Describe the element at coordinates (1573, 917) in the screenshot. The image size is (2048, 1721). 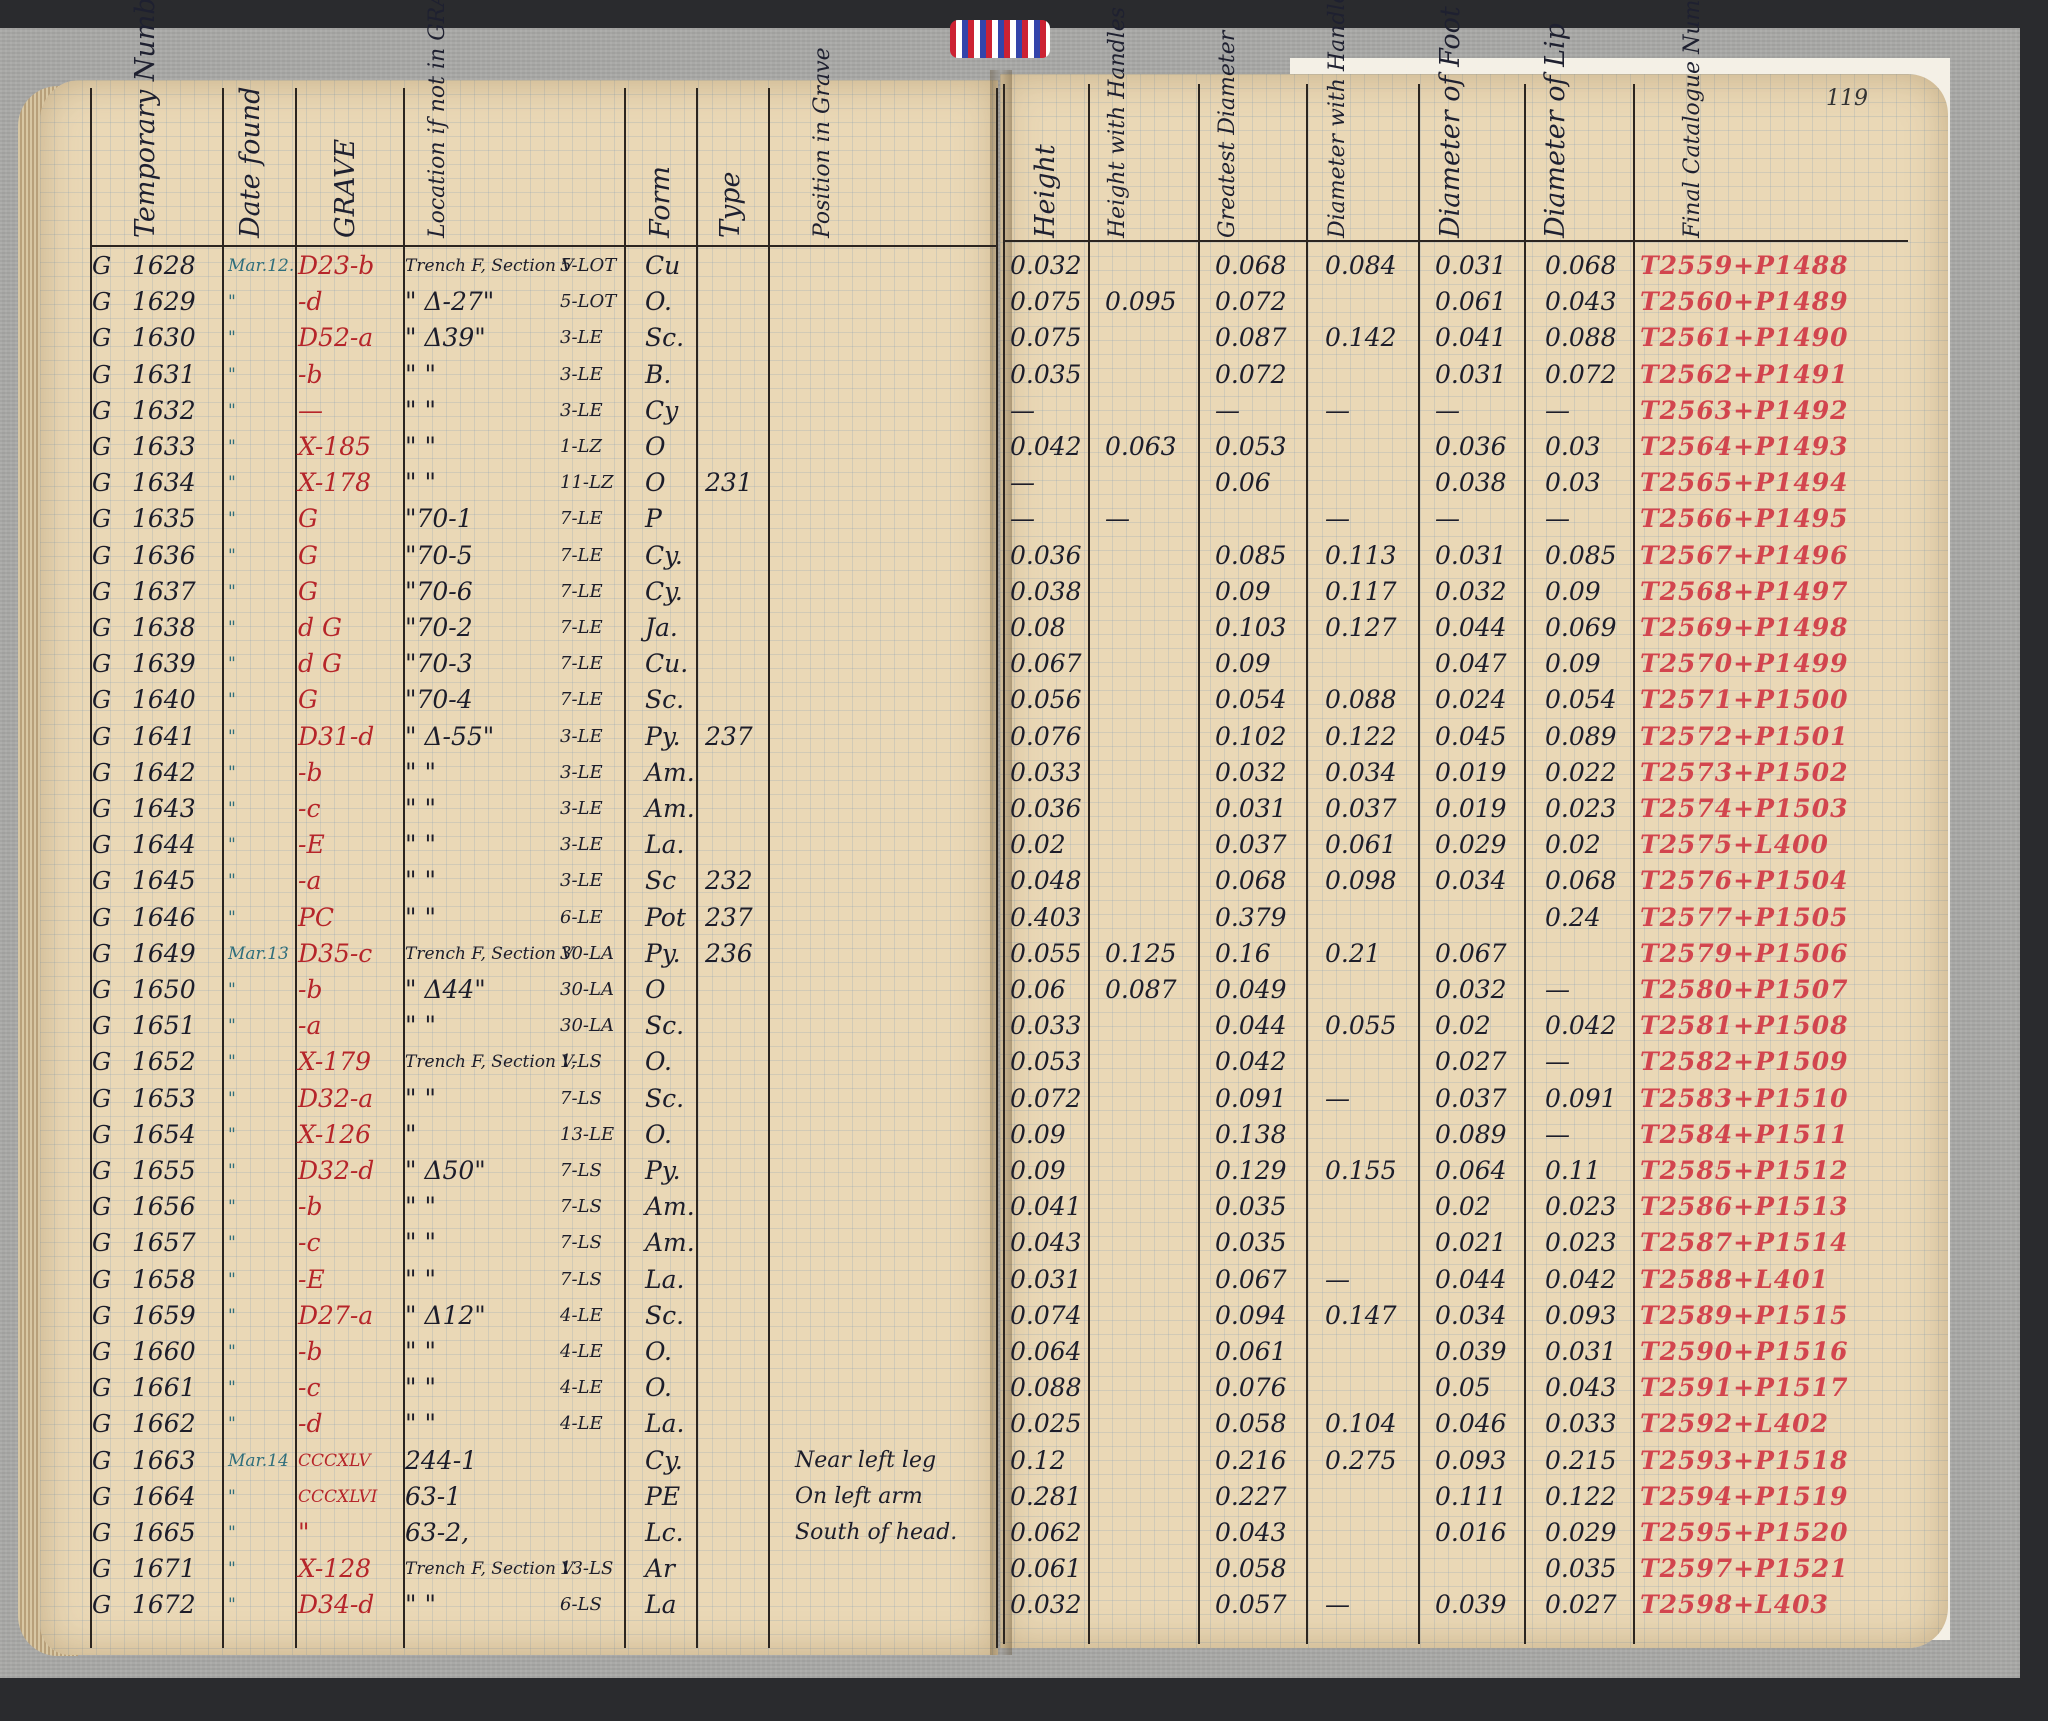
I see `cell-dl: 0.24` at that location.